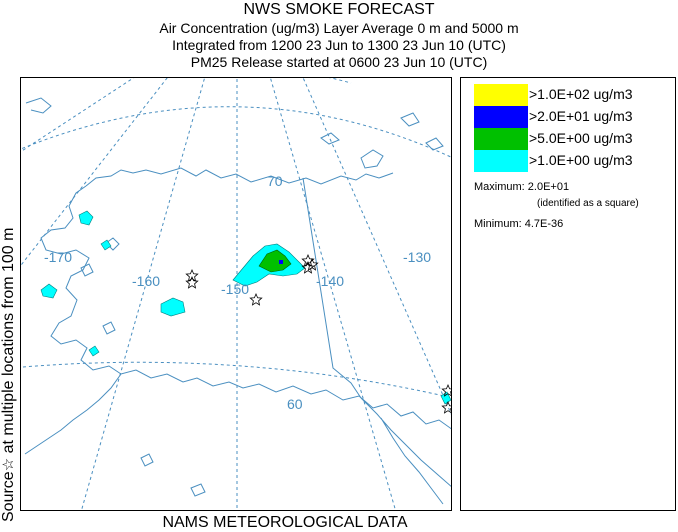 This screenshot has width=678, height=532. Describe the element at coordinates (501, 95) in the screenshot. I see `legend-swatch-yellow` at that location.